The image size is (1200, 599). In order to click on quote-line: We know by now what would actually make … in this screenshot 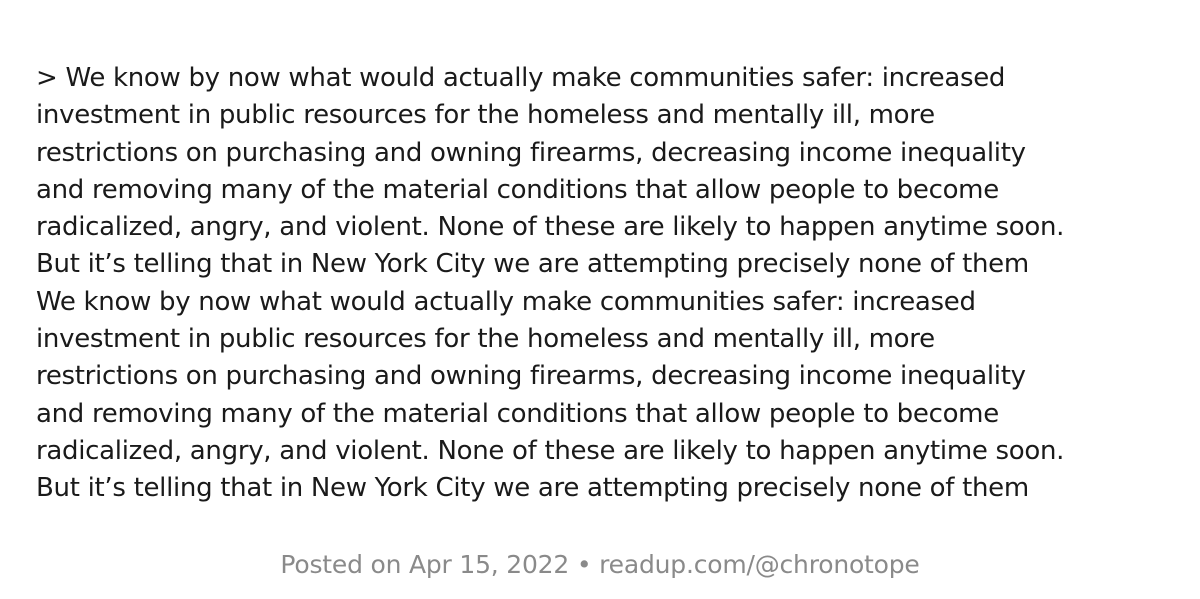, I will do `click(506, 301)`.